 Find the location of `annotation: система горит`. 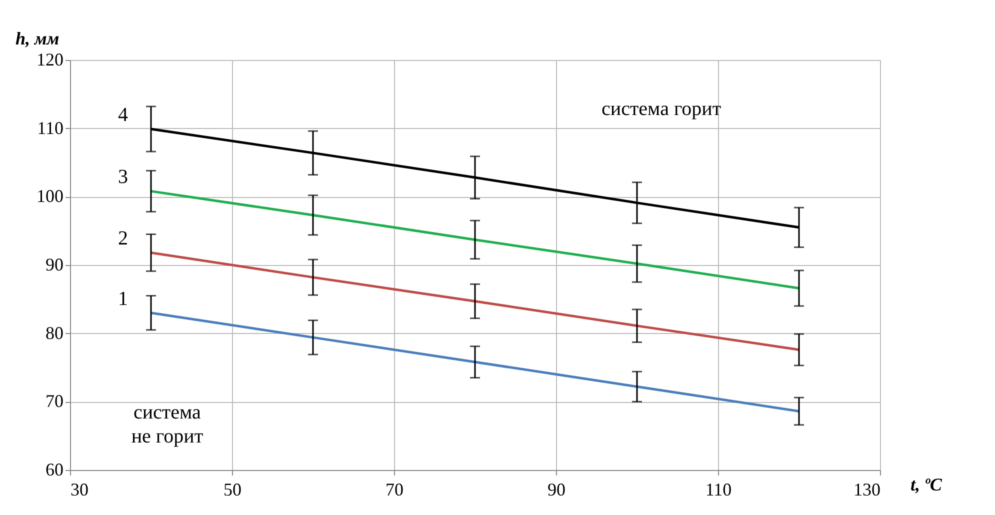

annotation: система горит is located at coordinates (661, 109).